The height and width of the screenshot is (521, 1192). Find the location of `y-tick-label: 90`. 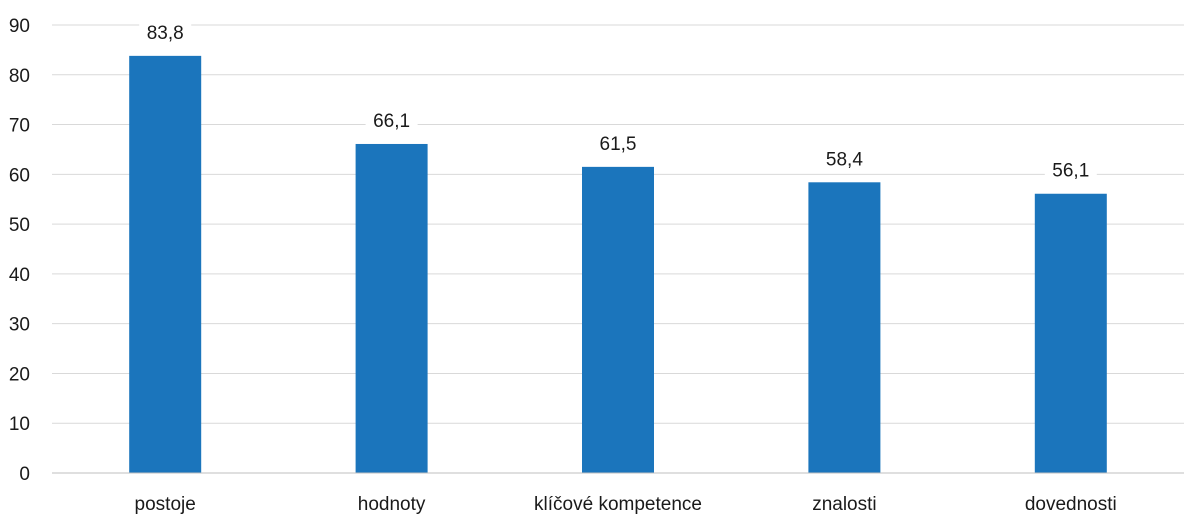

y-tick-label: 90 is located at coordinates (19, 26).